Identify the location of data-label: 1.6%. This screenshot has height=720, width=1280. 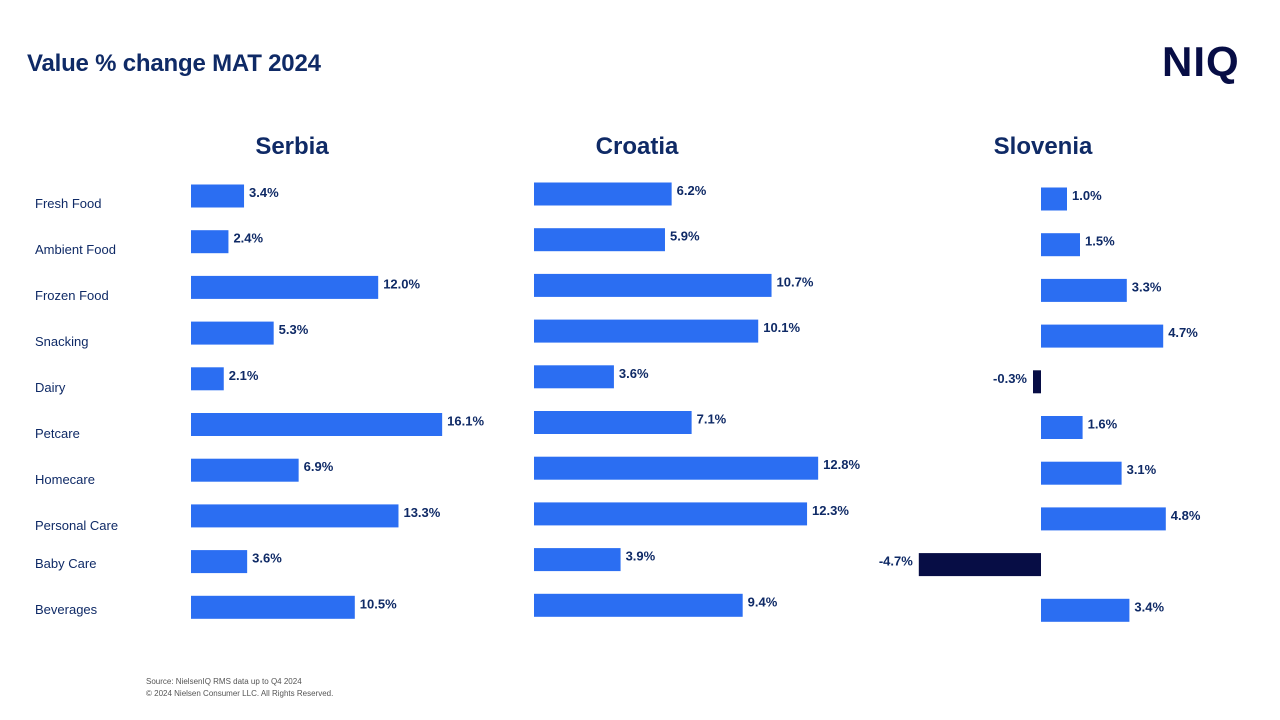
(1103, 424).